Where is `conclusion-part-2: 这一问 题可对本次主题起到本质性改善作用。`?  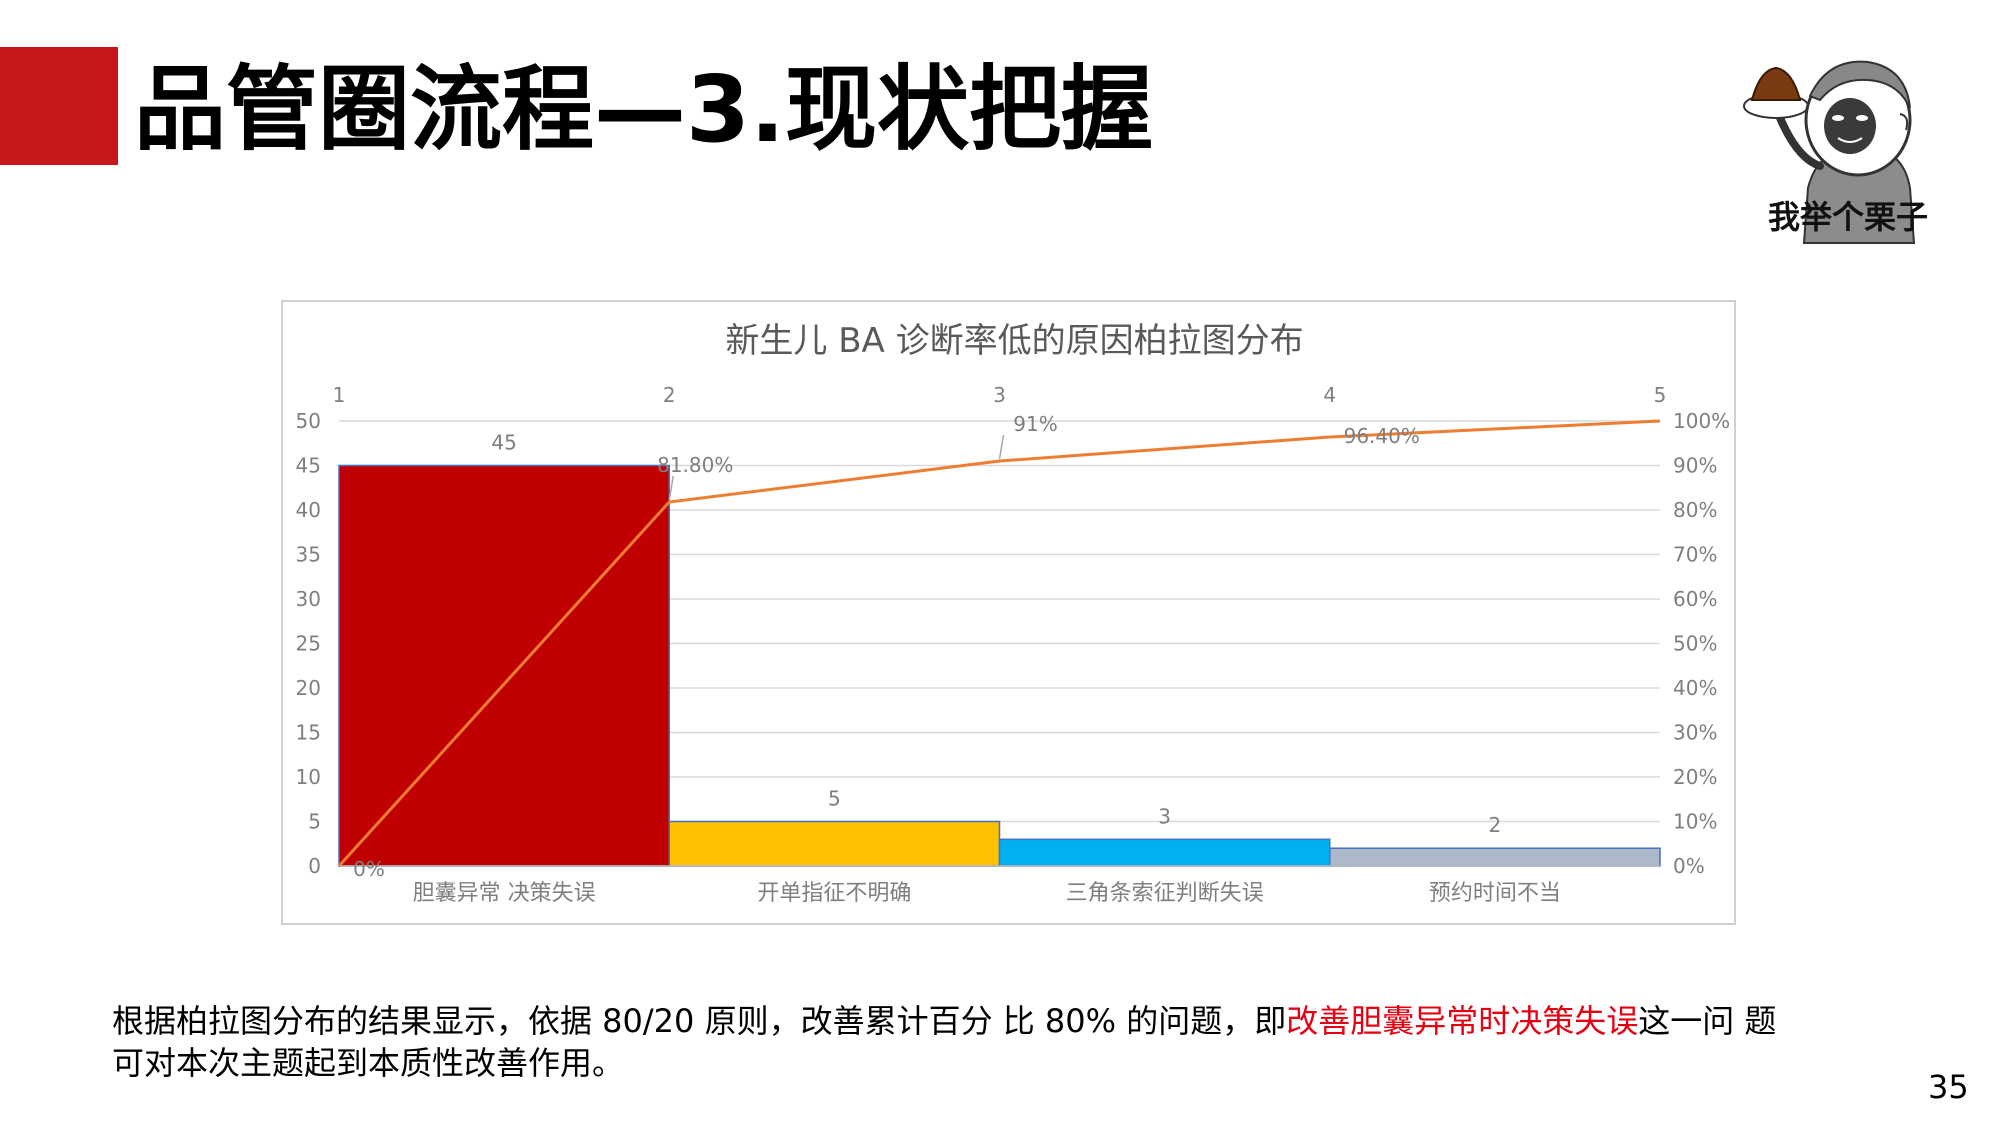 conclusion-part-2: 这一问 题可对本次主题起到本质性改善作用。 is located at coordinates (944, 1042).